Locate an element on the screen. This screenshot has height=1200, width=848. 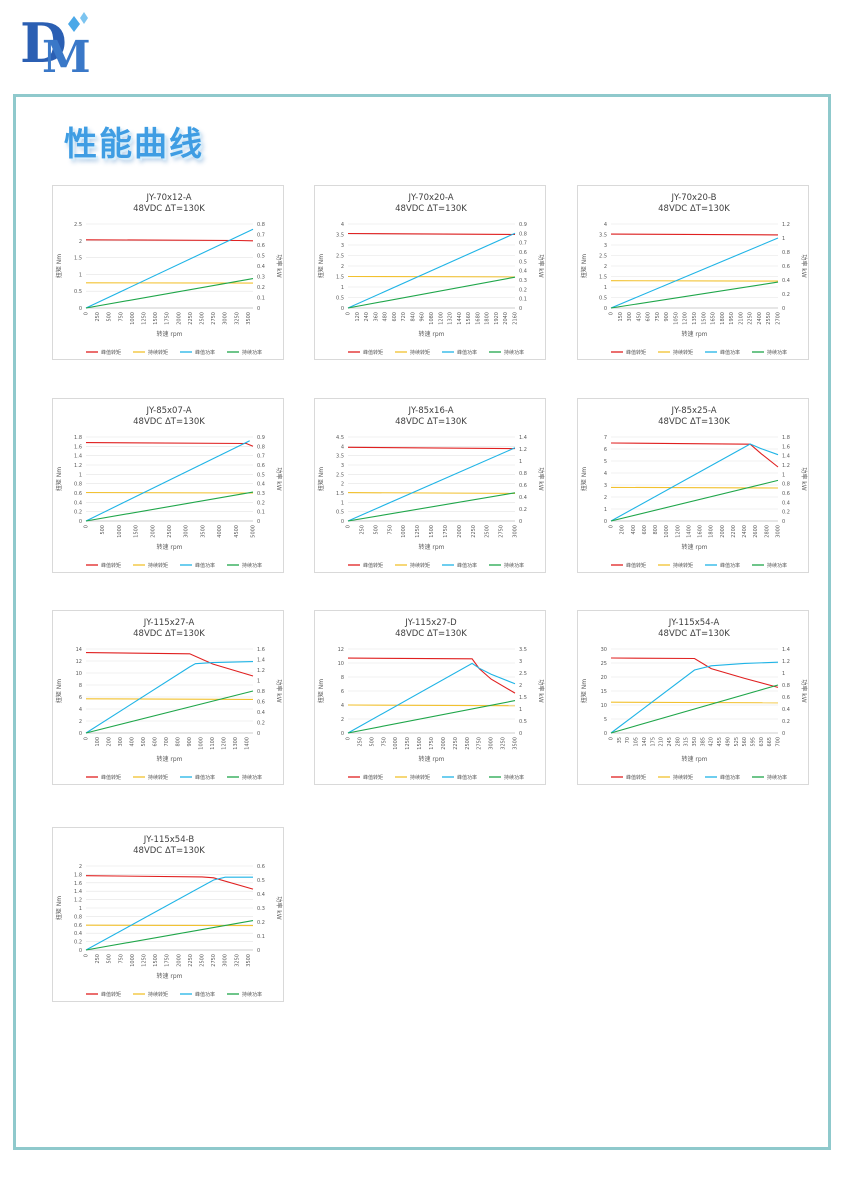
y2-tick-label: 0.5 is located at coordinates (523, 262).